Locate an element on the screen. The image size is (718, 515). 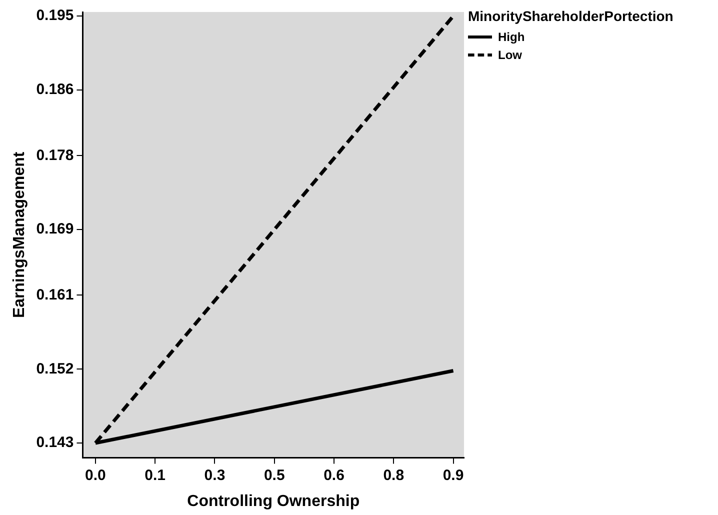
x-tick-label: 0.5 is located at coordinates (274, 475).